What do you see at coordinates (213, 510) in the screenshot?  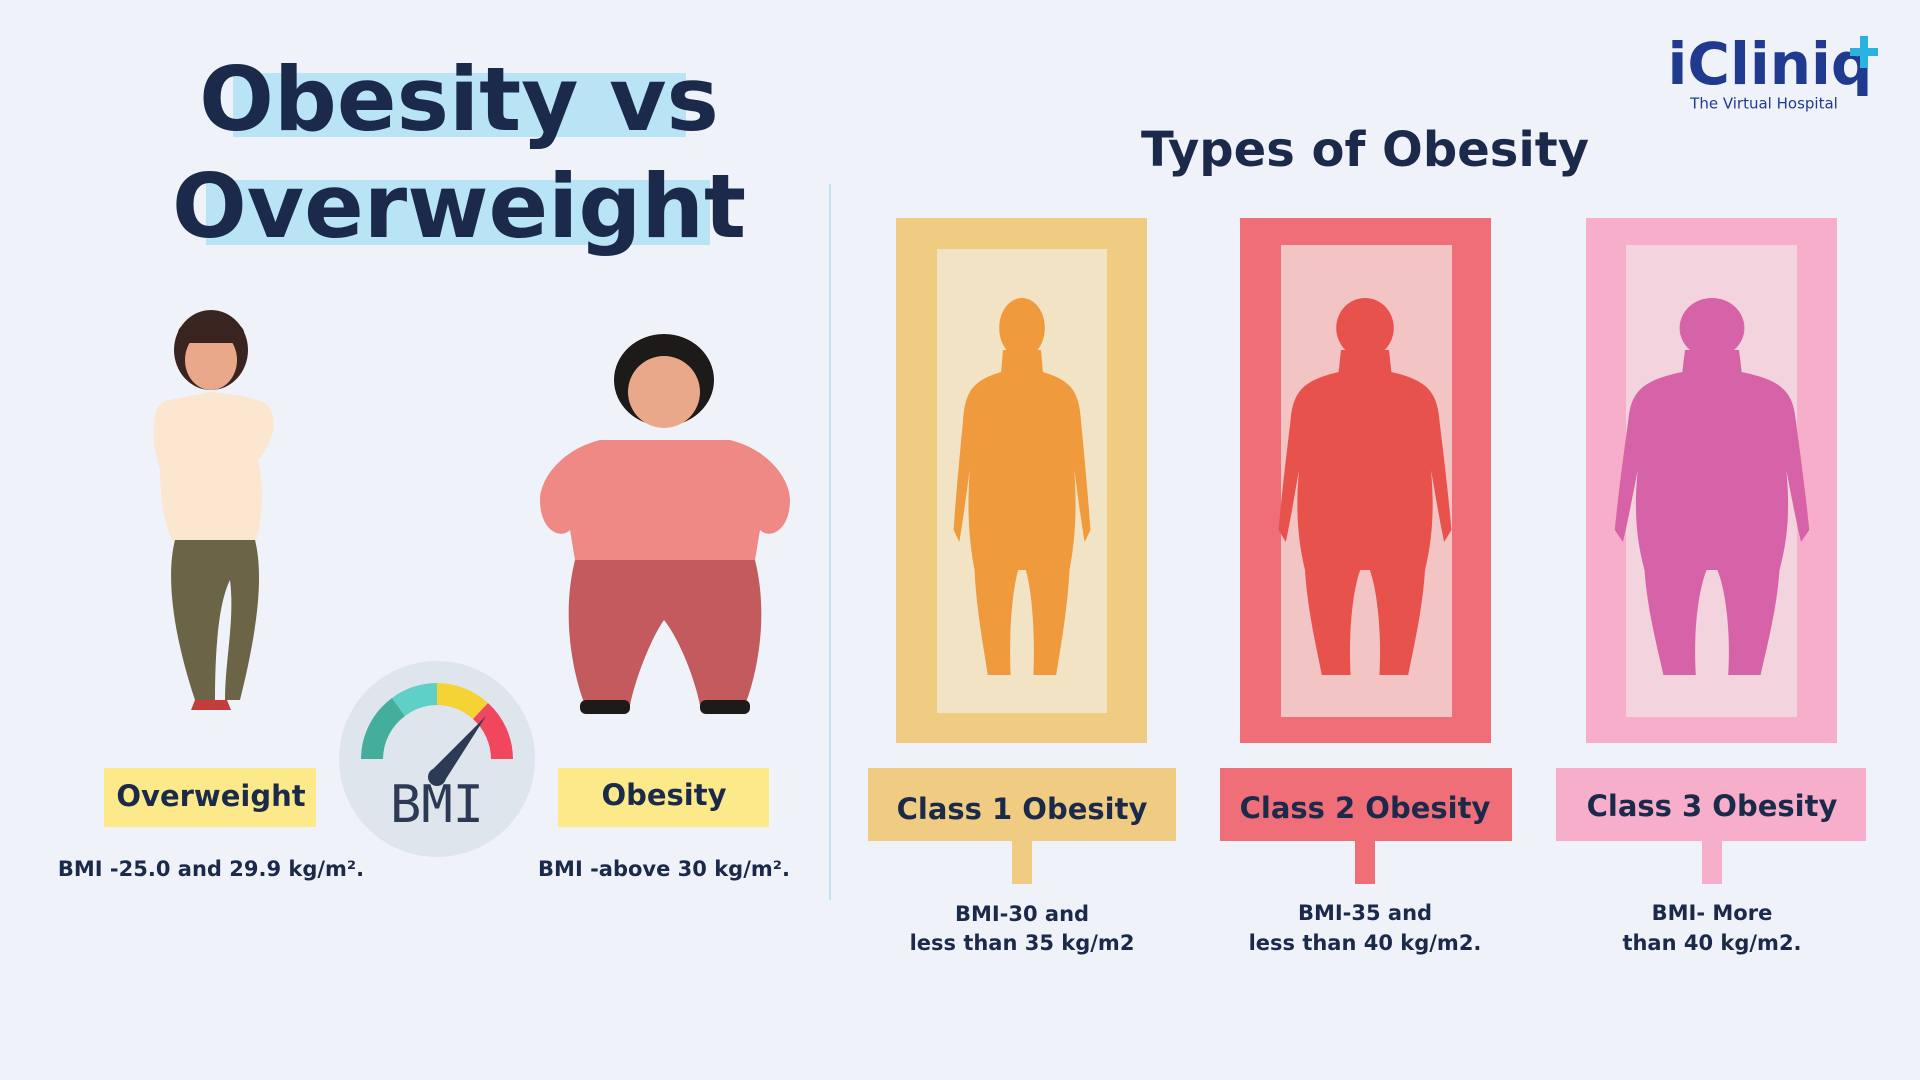 I see `overweight-illustration` at bounding box center [213, 510].